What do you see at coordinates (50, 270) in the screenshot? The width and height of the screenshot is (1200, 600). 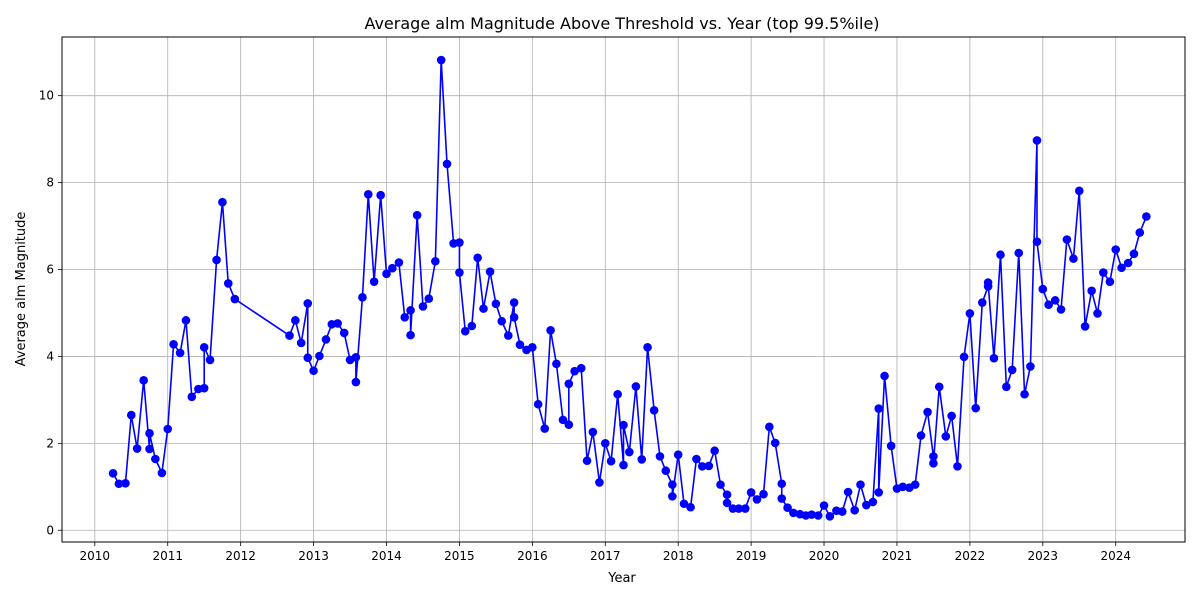 I see `y-tick-label: 6` at bounding box center [50, 270].